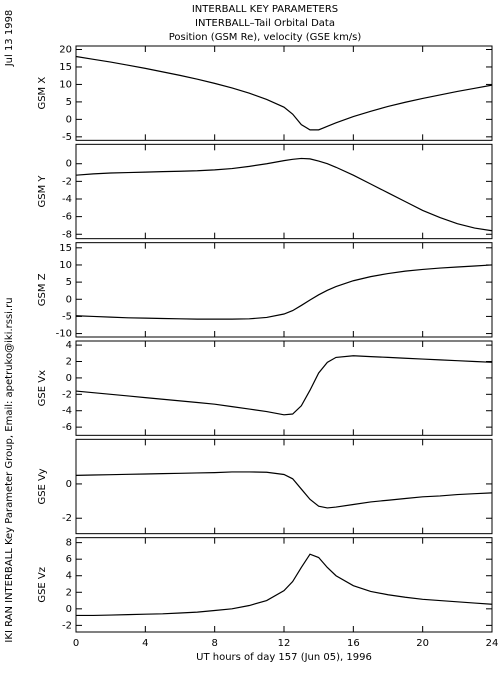 This screenshot has width=504, height=684. I want to click on x-tick-label: 4, so click(145, 643).